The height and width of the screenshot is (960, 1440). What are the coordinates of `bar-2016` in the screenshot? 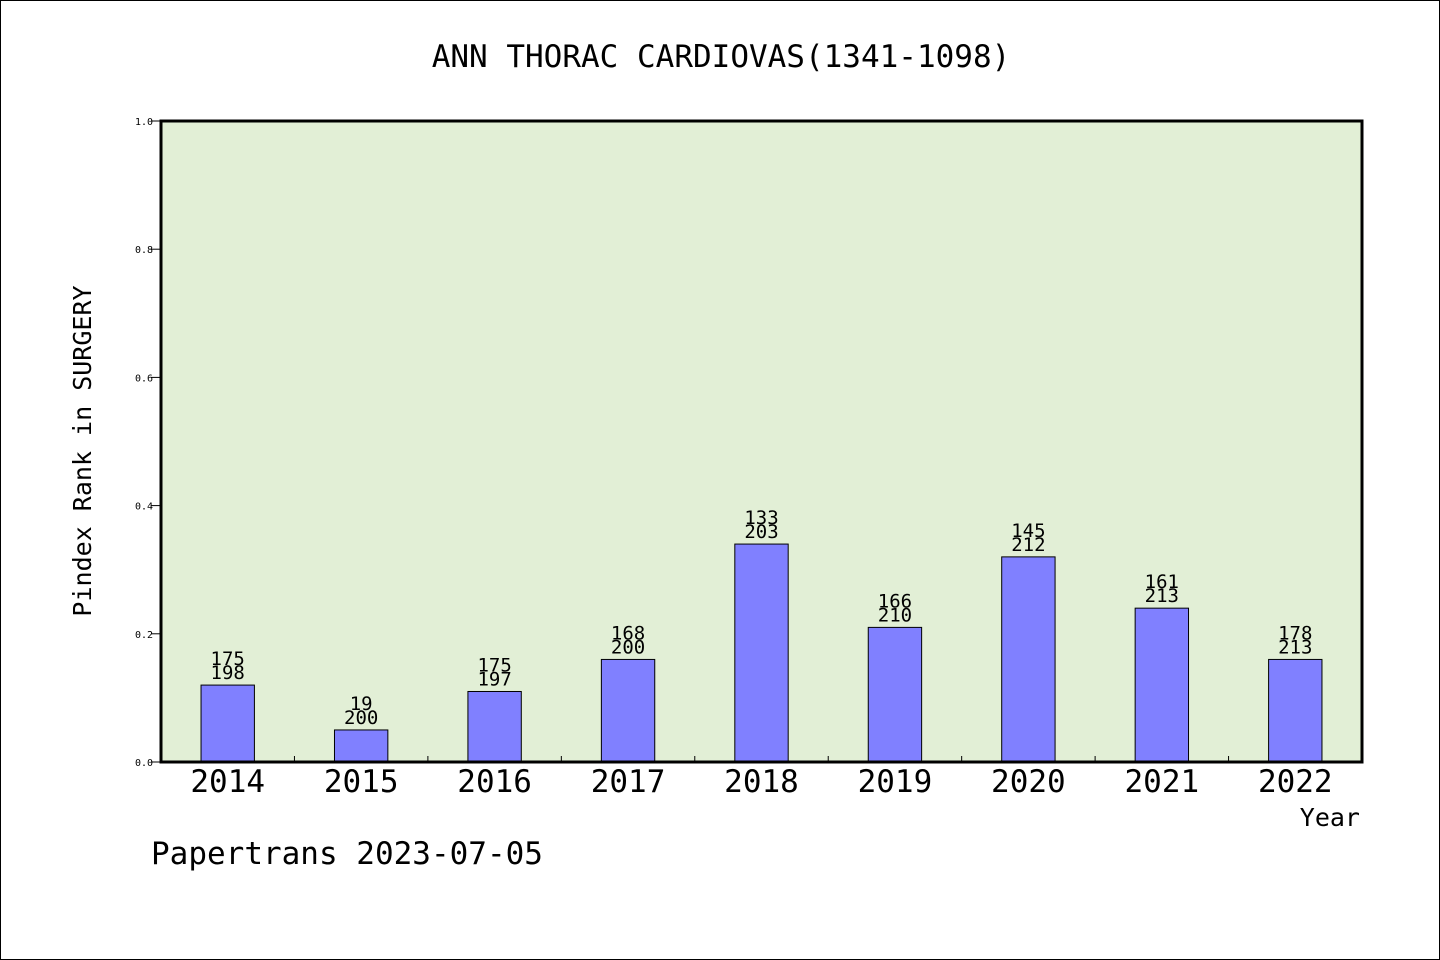 It's located at (494, 726).